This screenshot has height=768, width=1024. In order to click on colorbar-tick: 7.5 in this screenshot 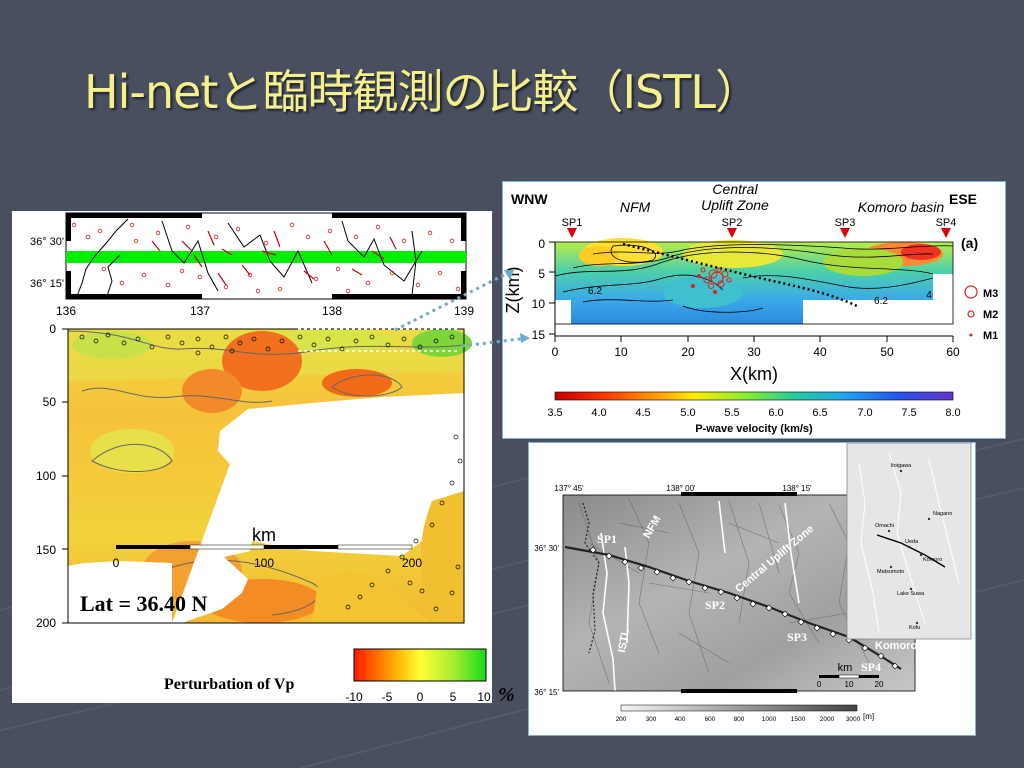, I will do `click(908, 413)`.